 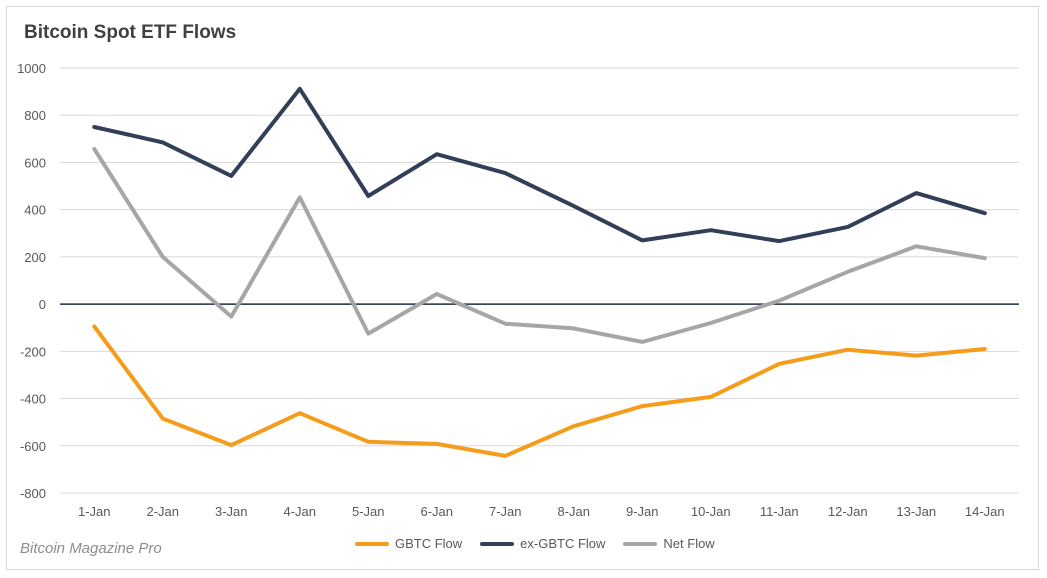 What do you see at coordinates (42, 304) in the screenshot?
I see `y-tick-label: 0` at bounding box center [42, 304].